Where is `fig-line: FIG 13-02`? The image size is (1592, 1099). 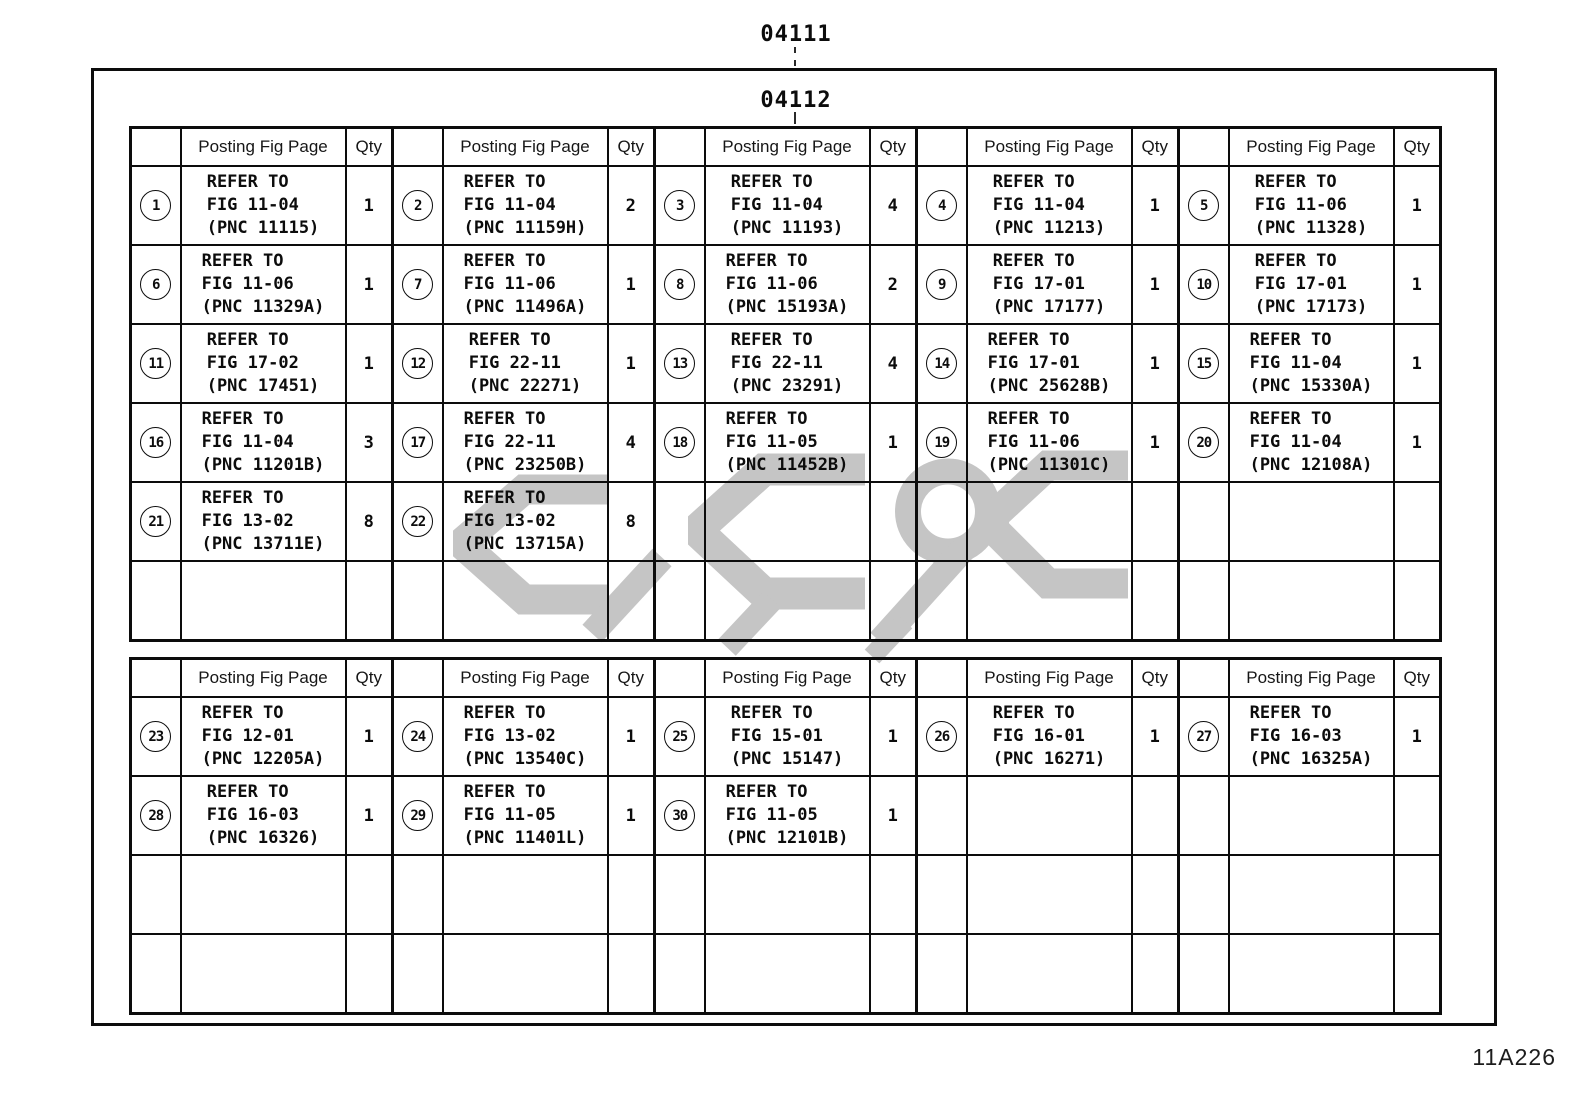
fig-line: FIG 13-02 is located at coordinates (247, 521).